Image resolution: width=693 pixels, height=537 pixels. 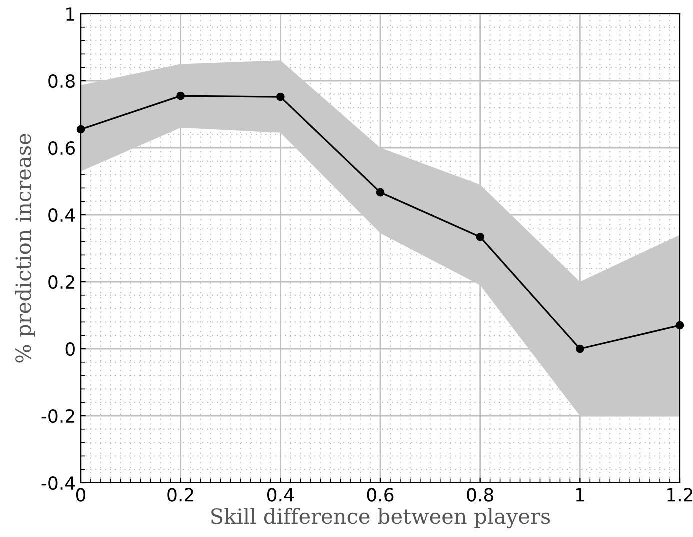 What do you see at coordinates (580, 495) in the screenshot?
I see `x-tick-label: 1` at bounding box center [580, 495].